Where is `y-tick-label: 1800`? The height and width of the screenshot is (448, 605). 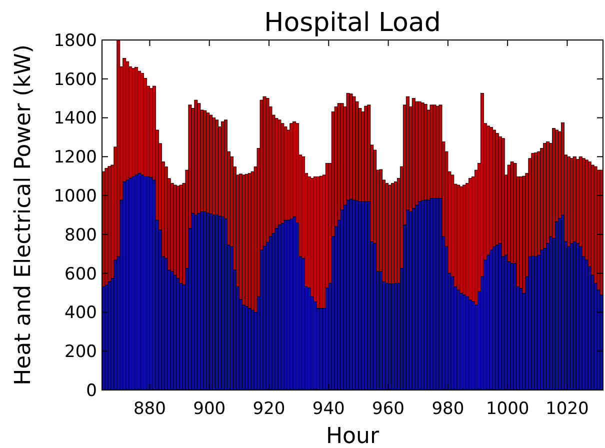
y-tick-label: 1800 is located at coordinates (75, 40).